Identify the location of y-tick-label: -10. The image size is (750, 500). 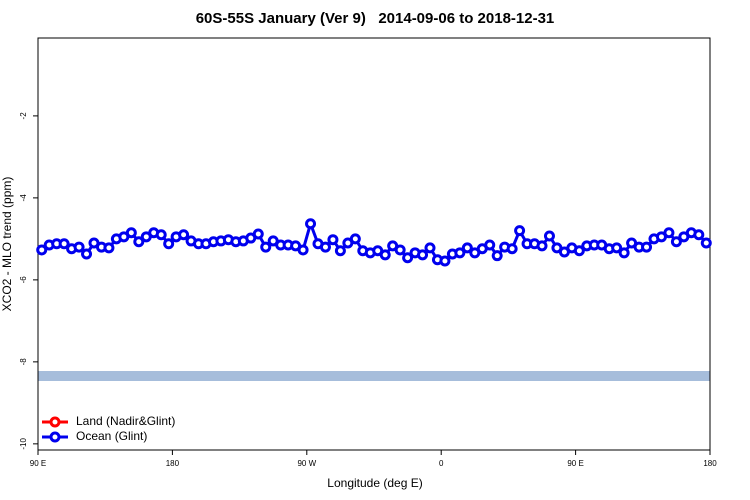
(23, 444).